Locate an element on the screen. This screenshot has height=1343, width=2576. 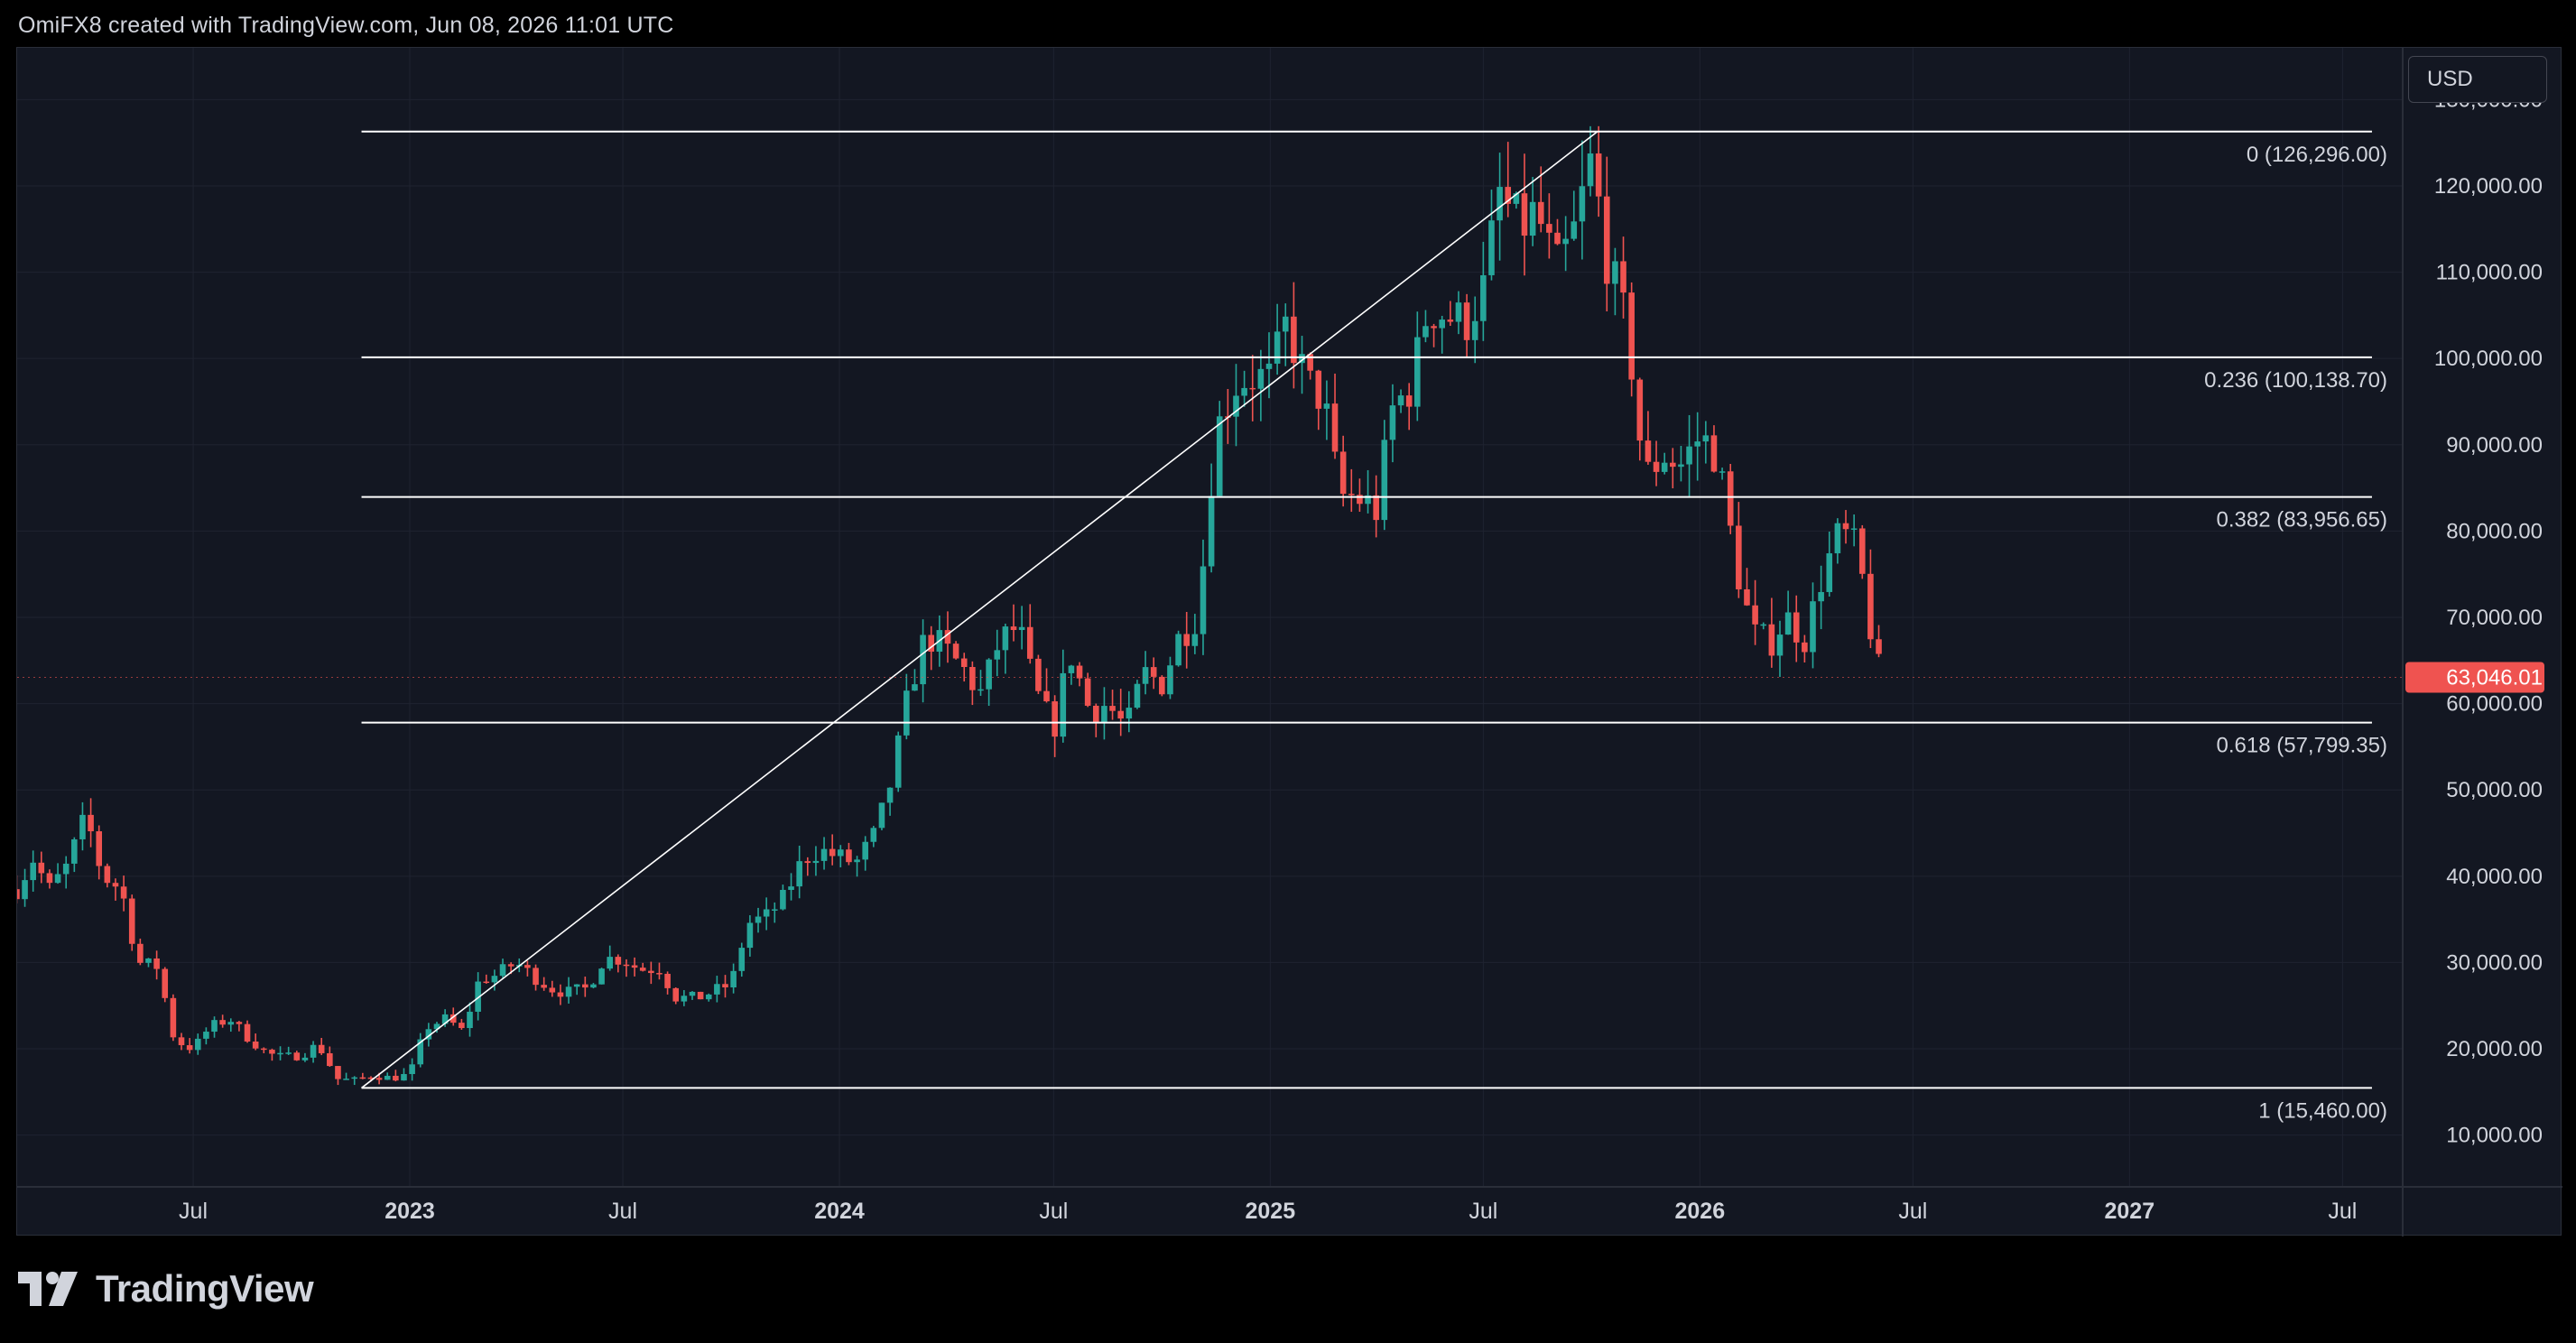
price-tick-label: 30,000.00 is located at coordinates (2495, 962).